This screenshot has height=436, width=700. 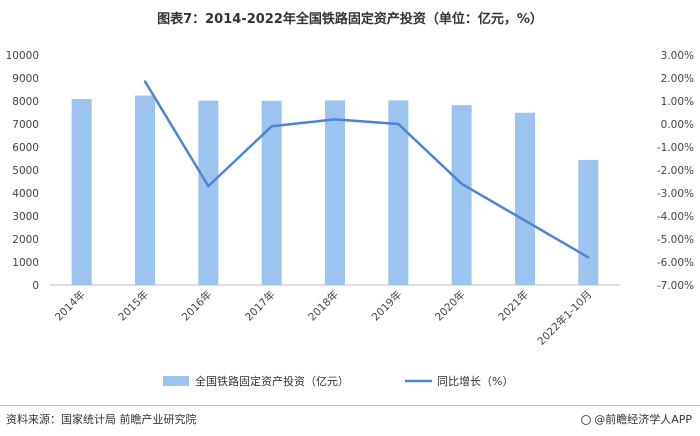 I want to click on right-tick-label: 1.00%, so click(x=677, y=102).